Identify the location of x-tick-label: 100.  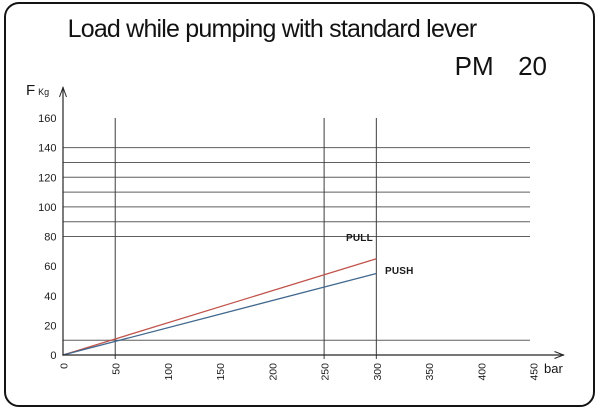
(169, 372).